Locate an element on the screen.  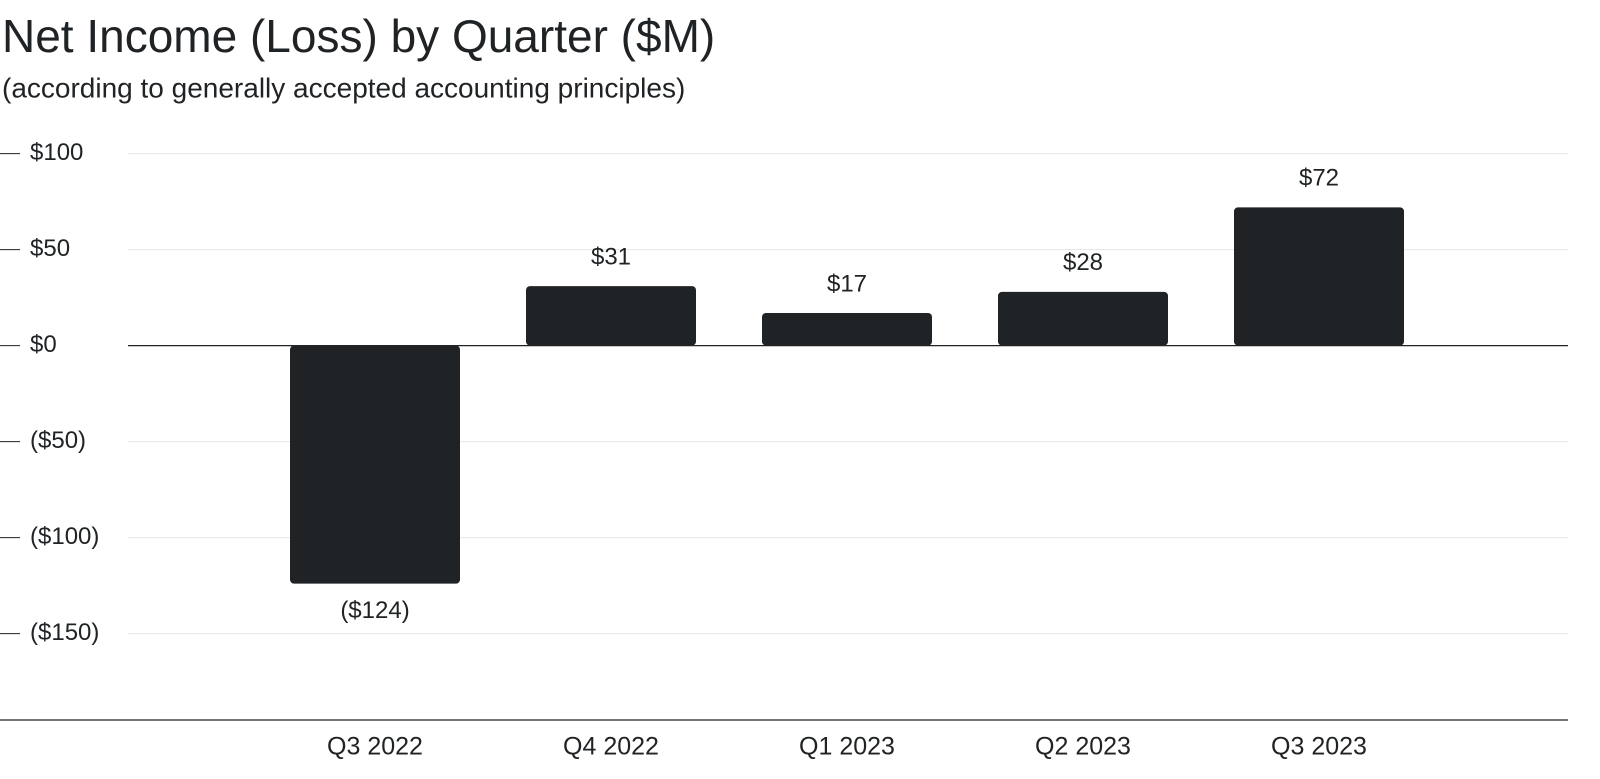
value-label: ($124) is located at coordinates (374, 610).